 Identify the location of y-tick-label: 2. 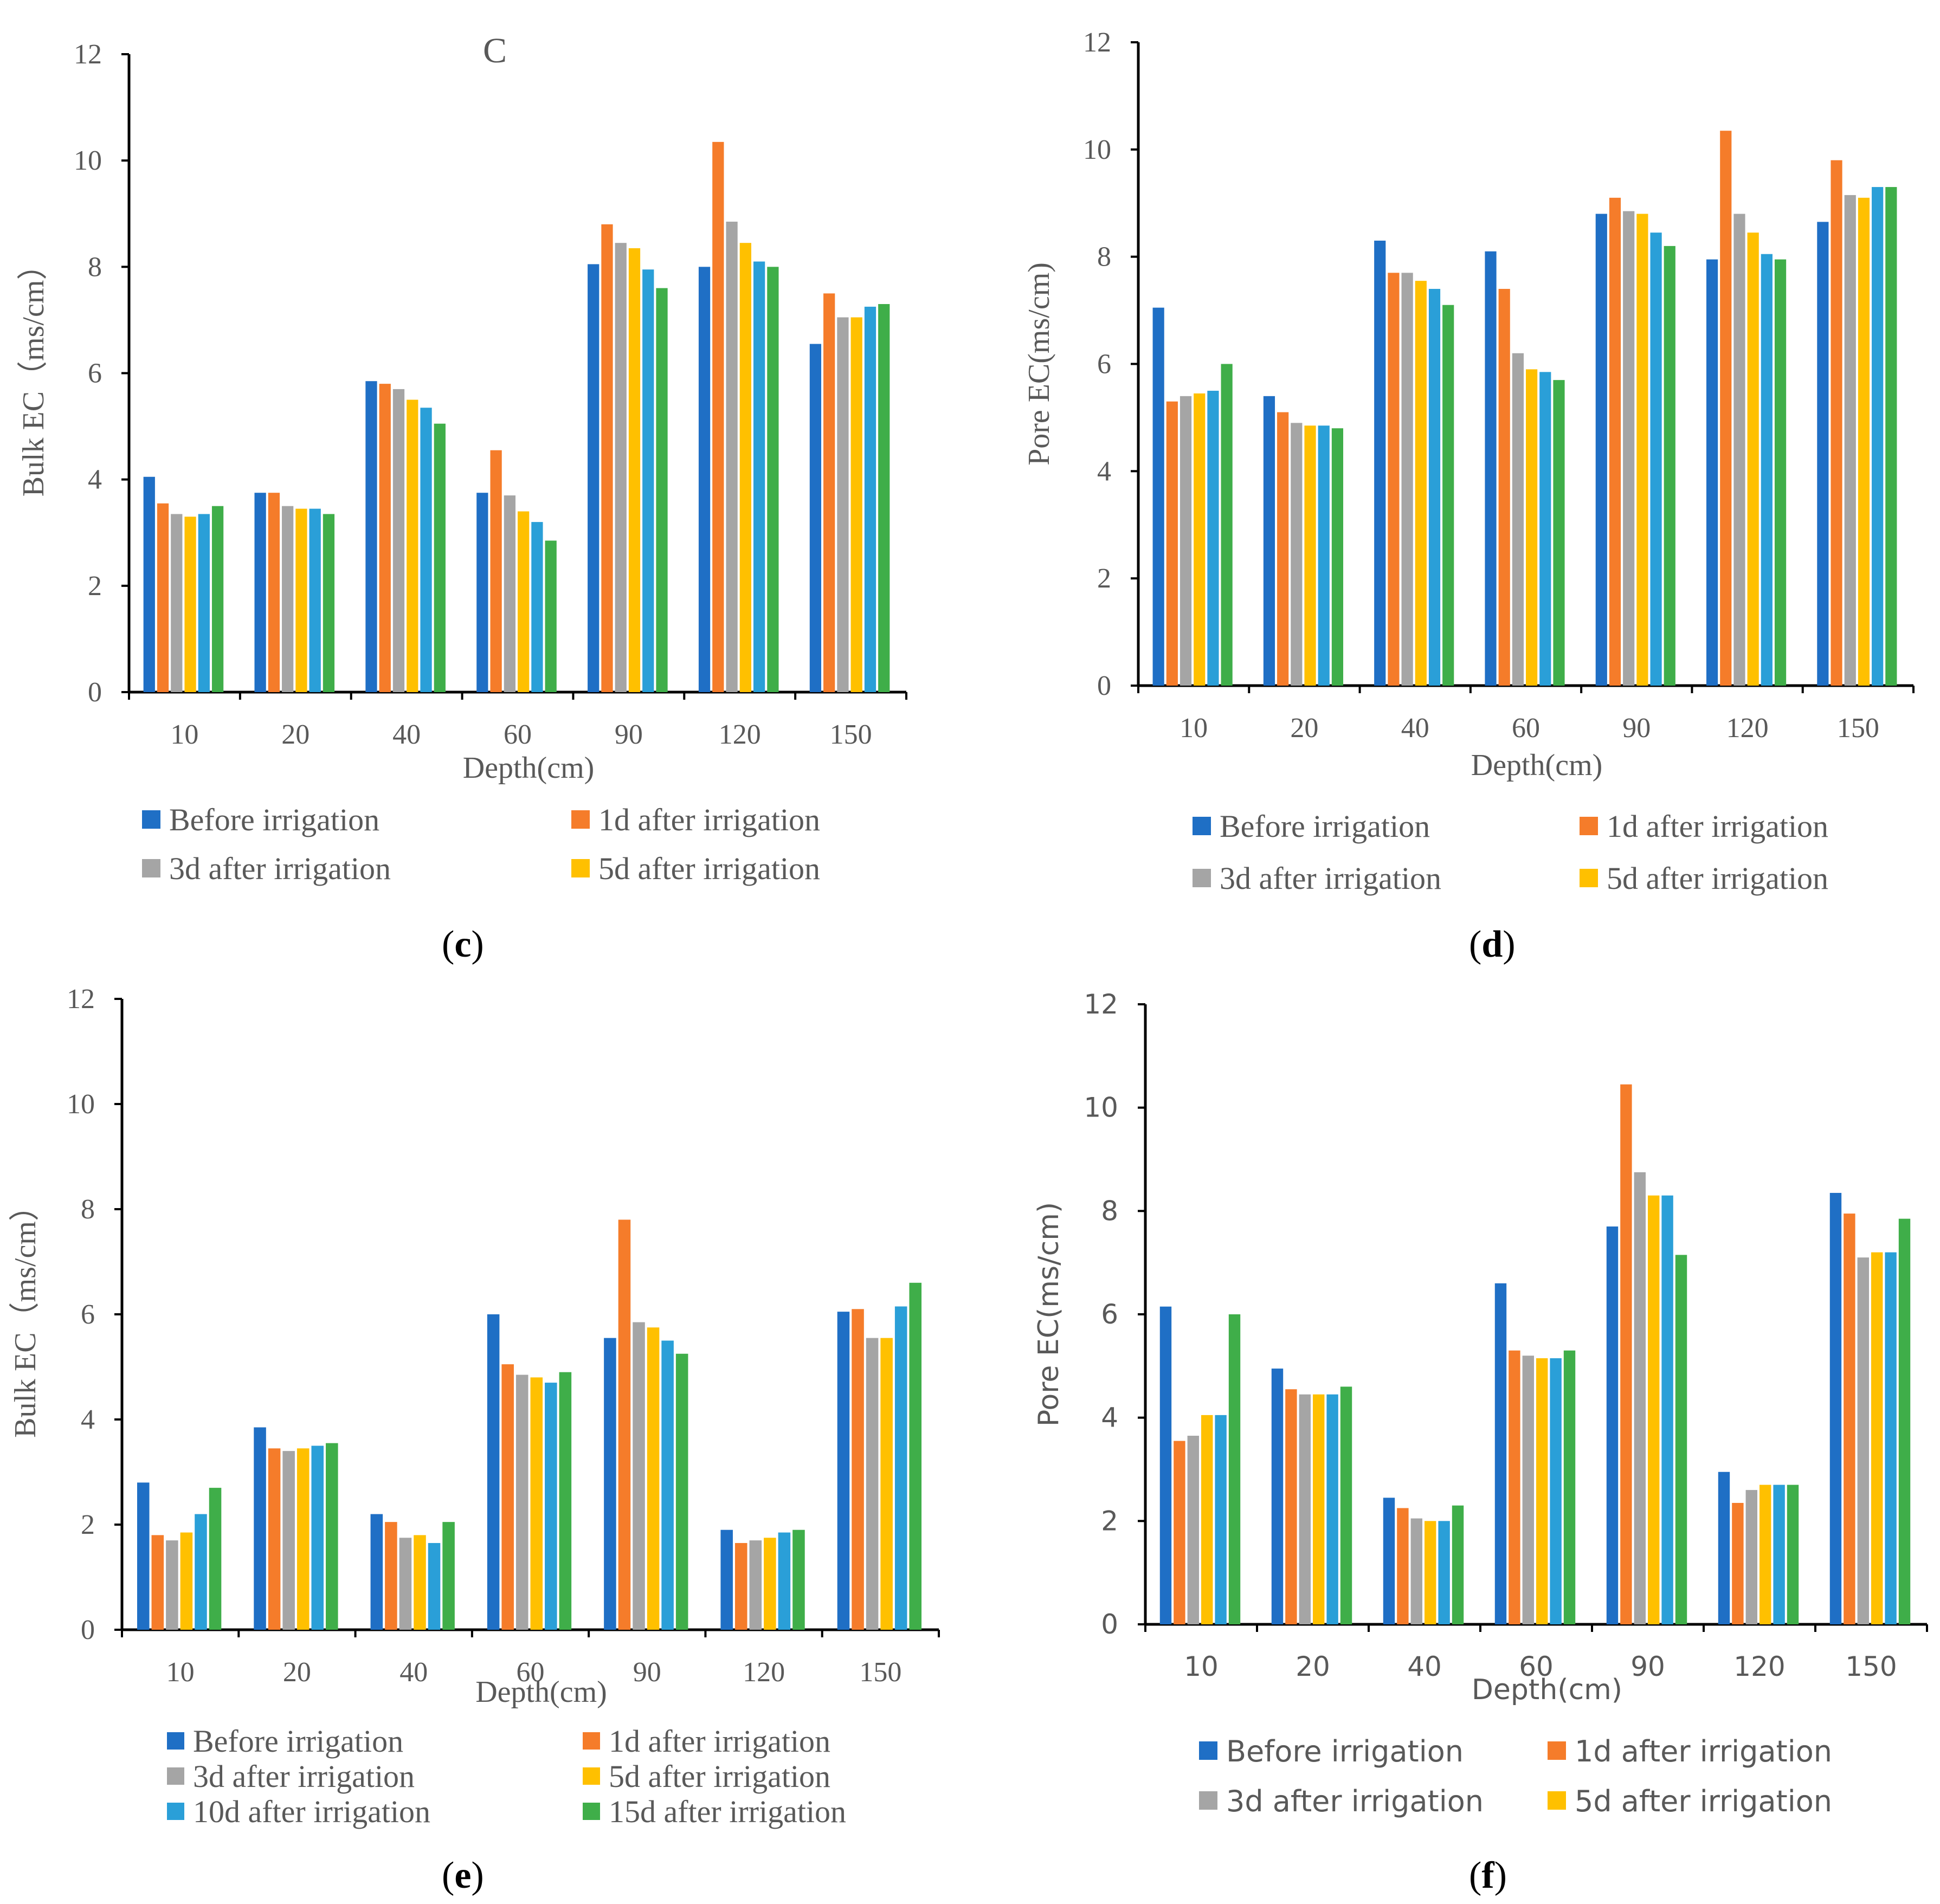
(1104, 578).